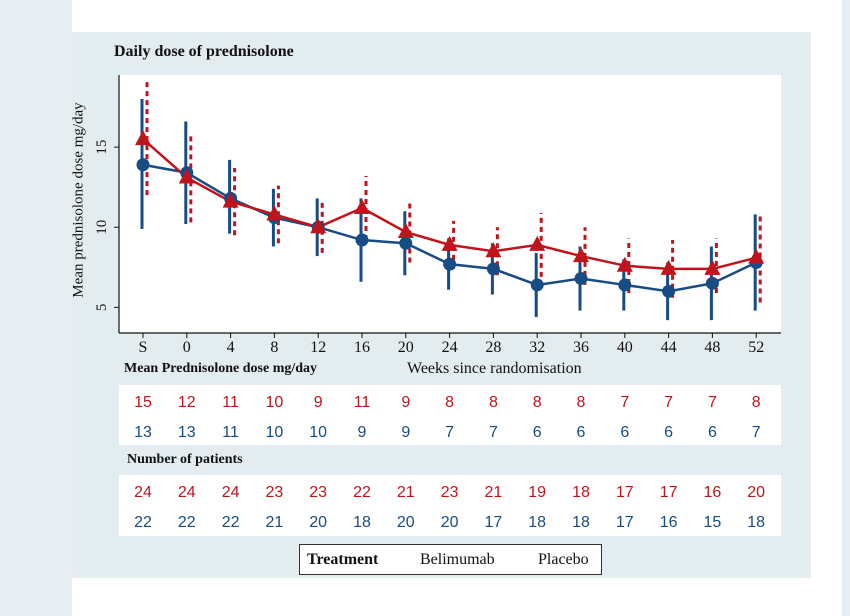 Image resolution: width=850 pixels, height=616 pixels. What do you see at coordinates (668, 522) in the screenshot?
I see `patients-cell-belimumab: 16` at bounding box center [668, 522].